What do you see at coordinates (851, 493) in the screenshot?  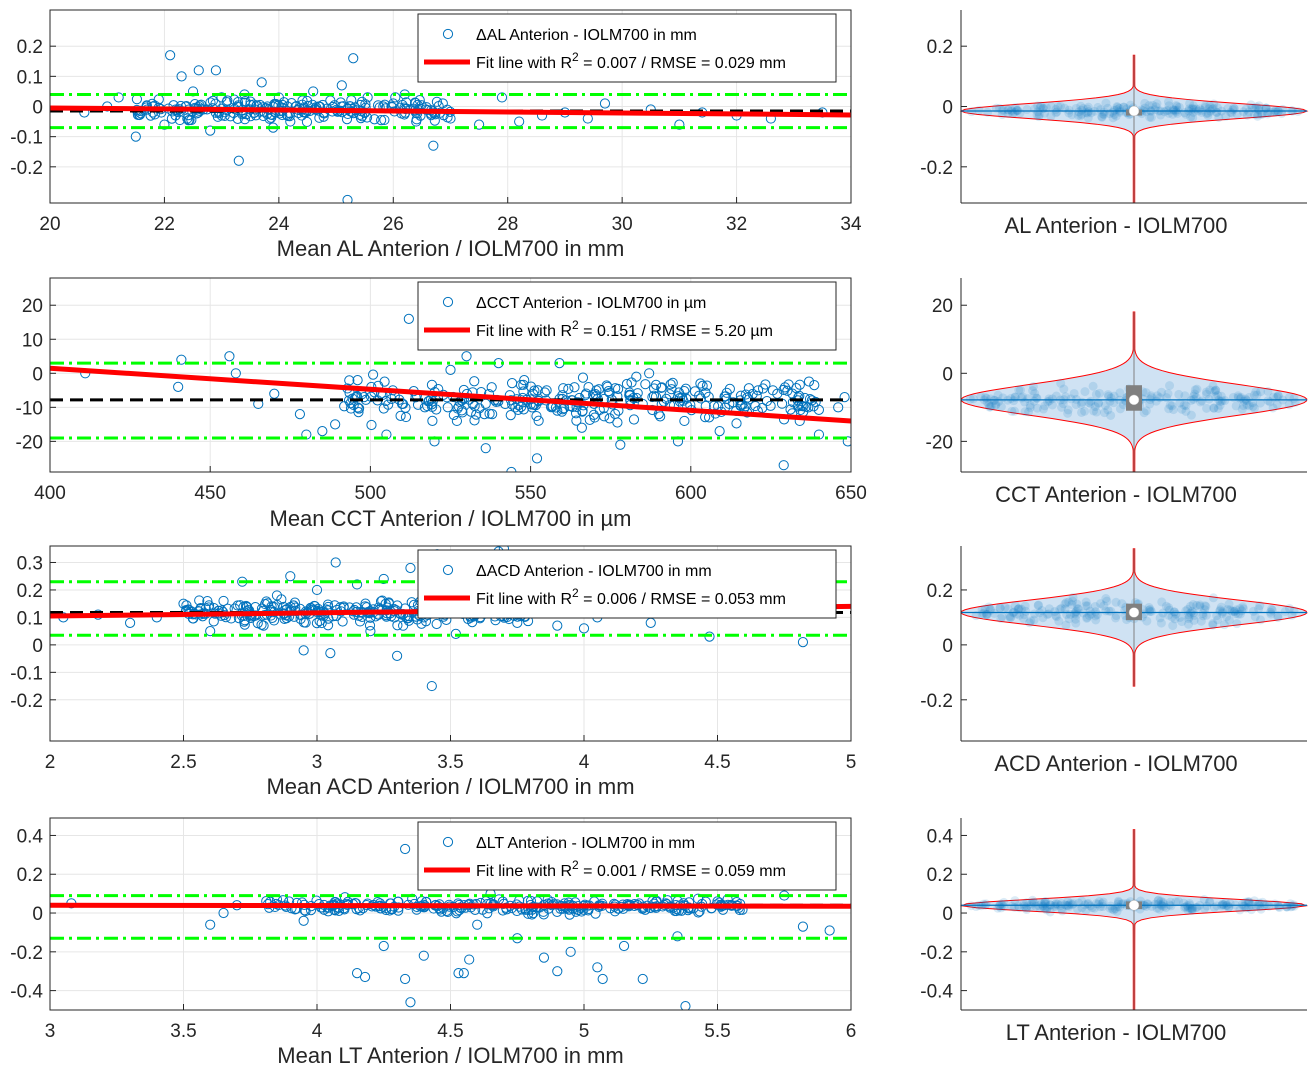 I see `x-tick-label: 650` at bounding box center [851, 493].